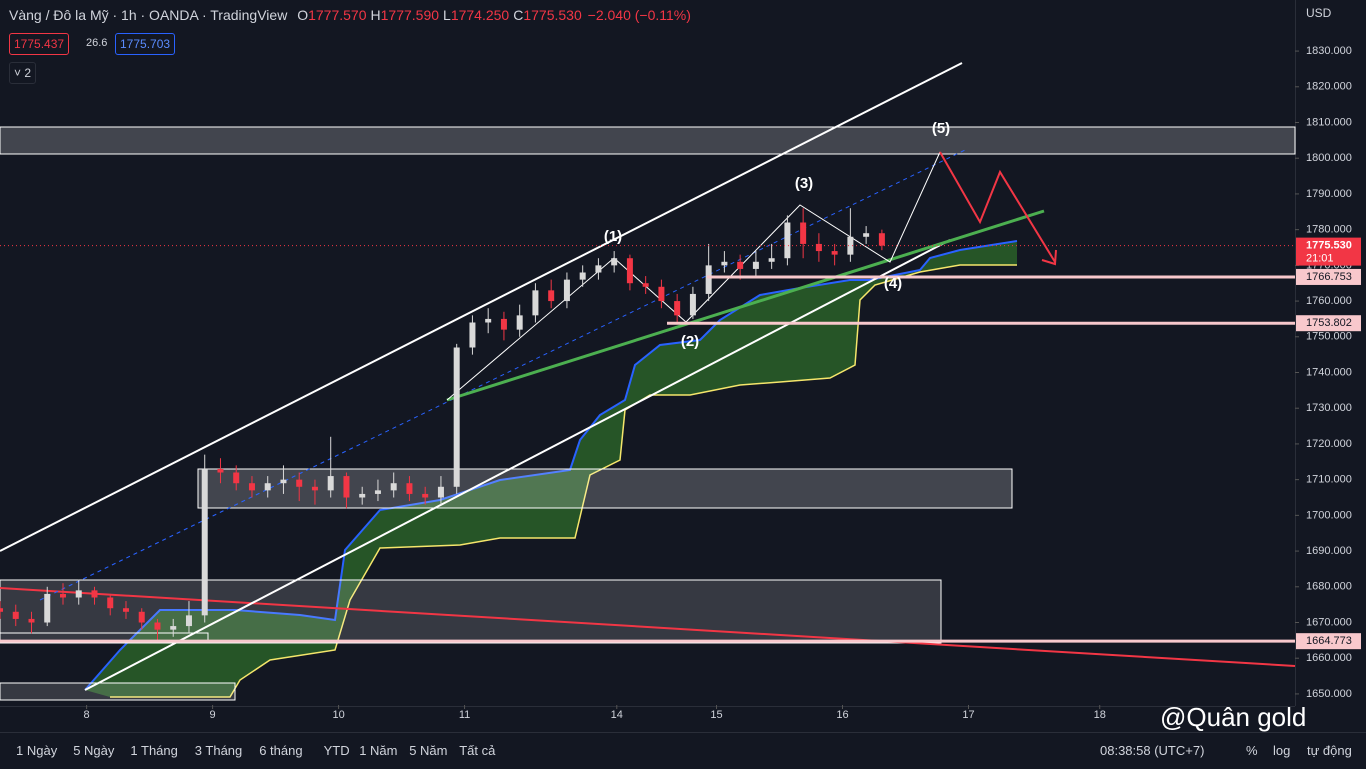  I want to click on countdown: 21:01, so click(1320, 259).